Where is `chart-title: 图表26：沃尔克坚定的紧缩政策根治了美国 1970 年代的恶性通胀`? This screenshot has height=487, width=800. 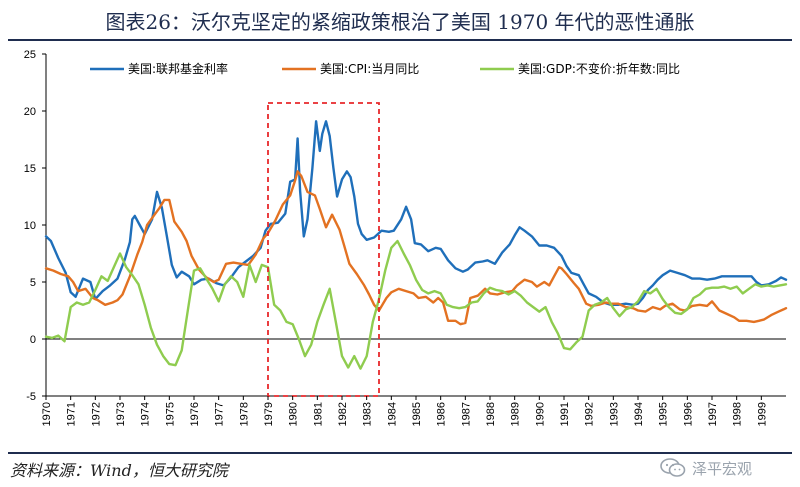
chart-title: 图表26：沃尔克坚定的紧缩政策根治了美国 1970 年代的恶性通胀 is located at coordinates (400, 22).